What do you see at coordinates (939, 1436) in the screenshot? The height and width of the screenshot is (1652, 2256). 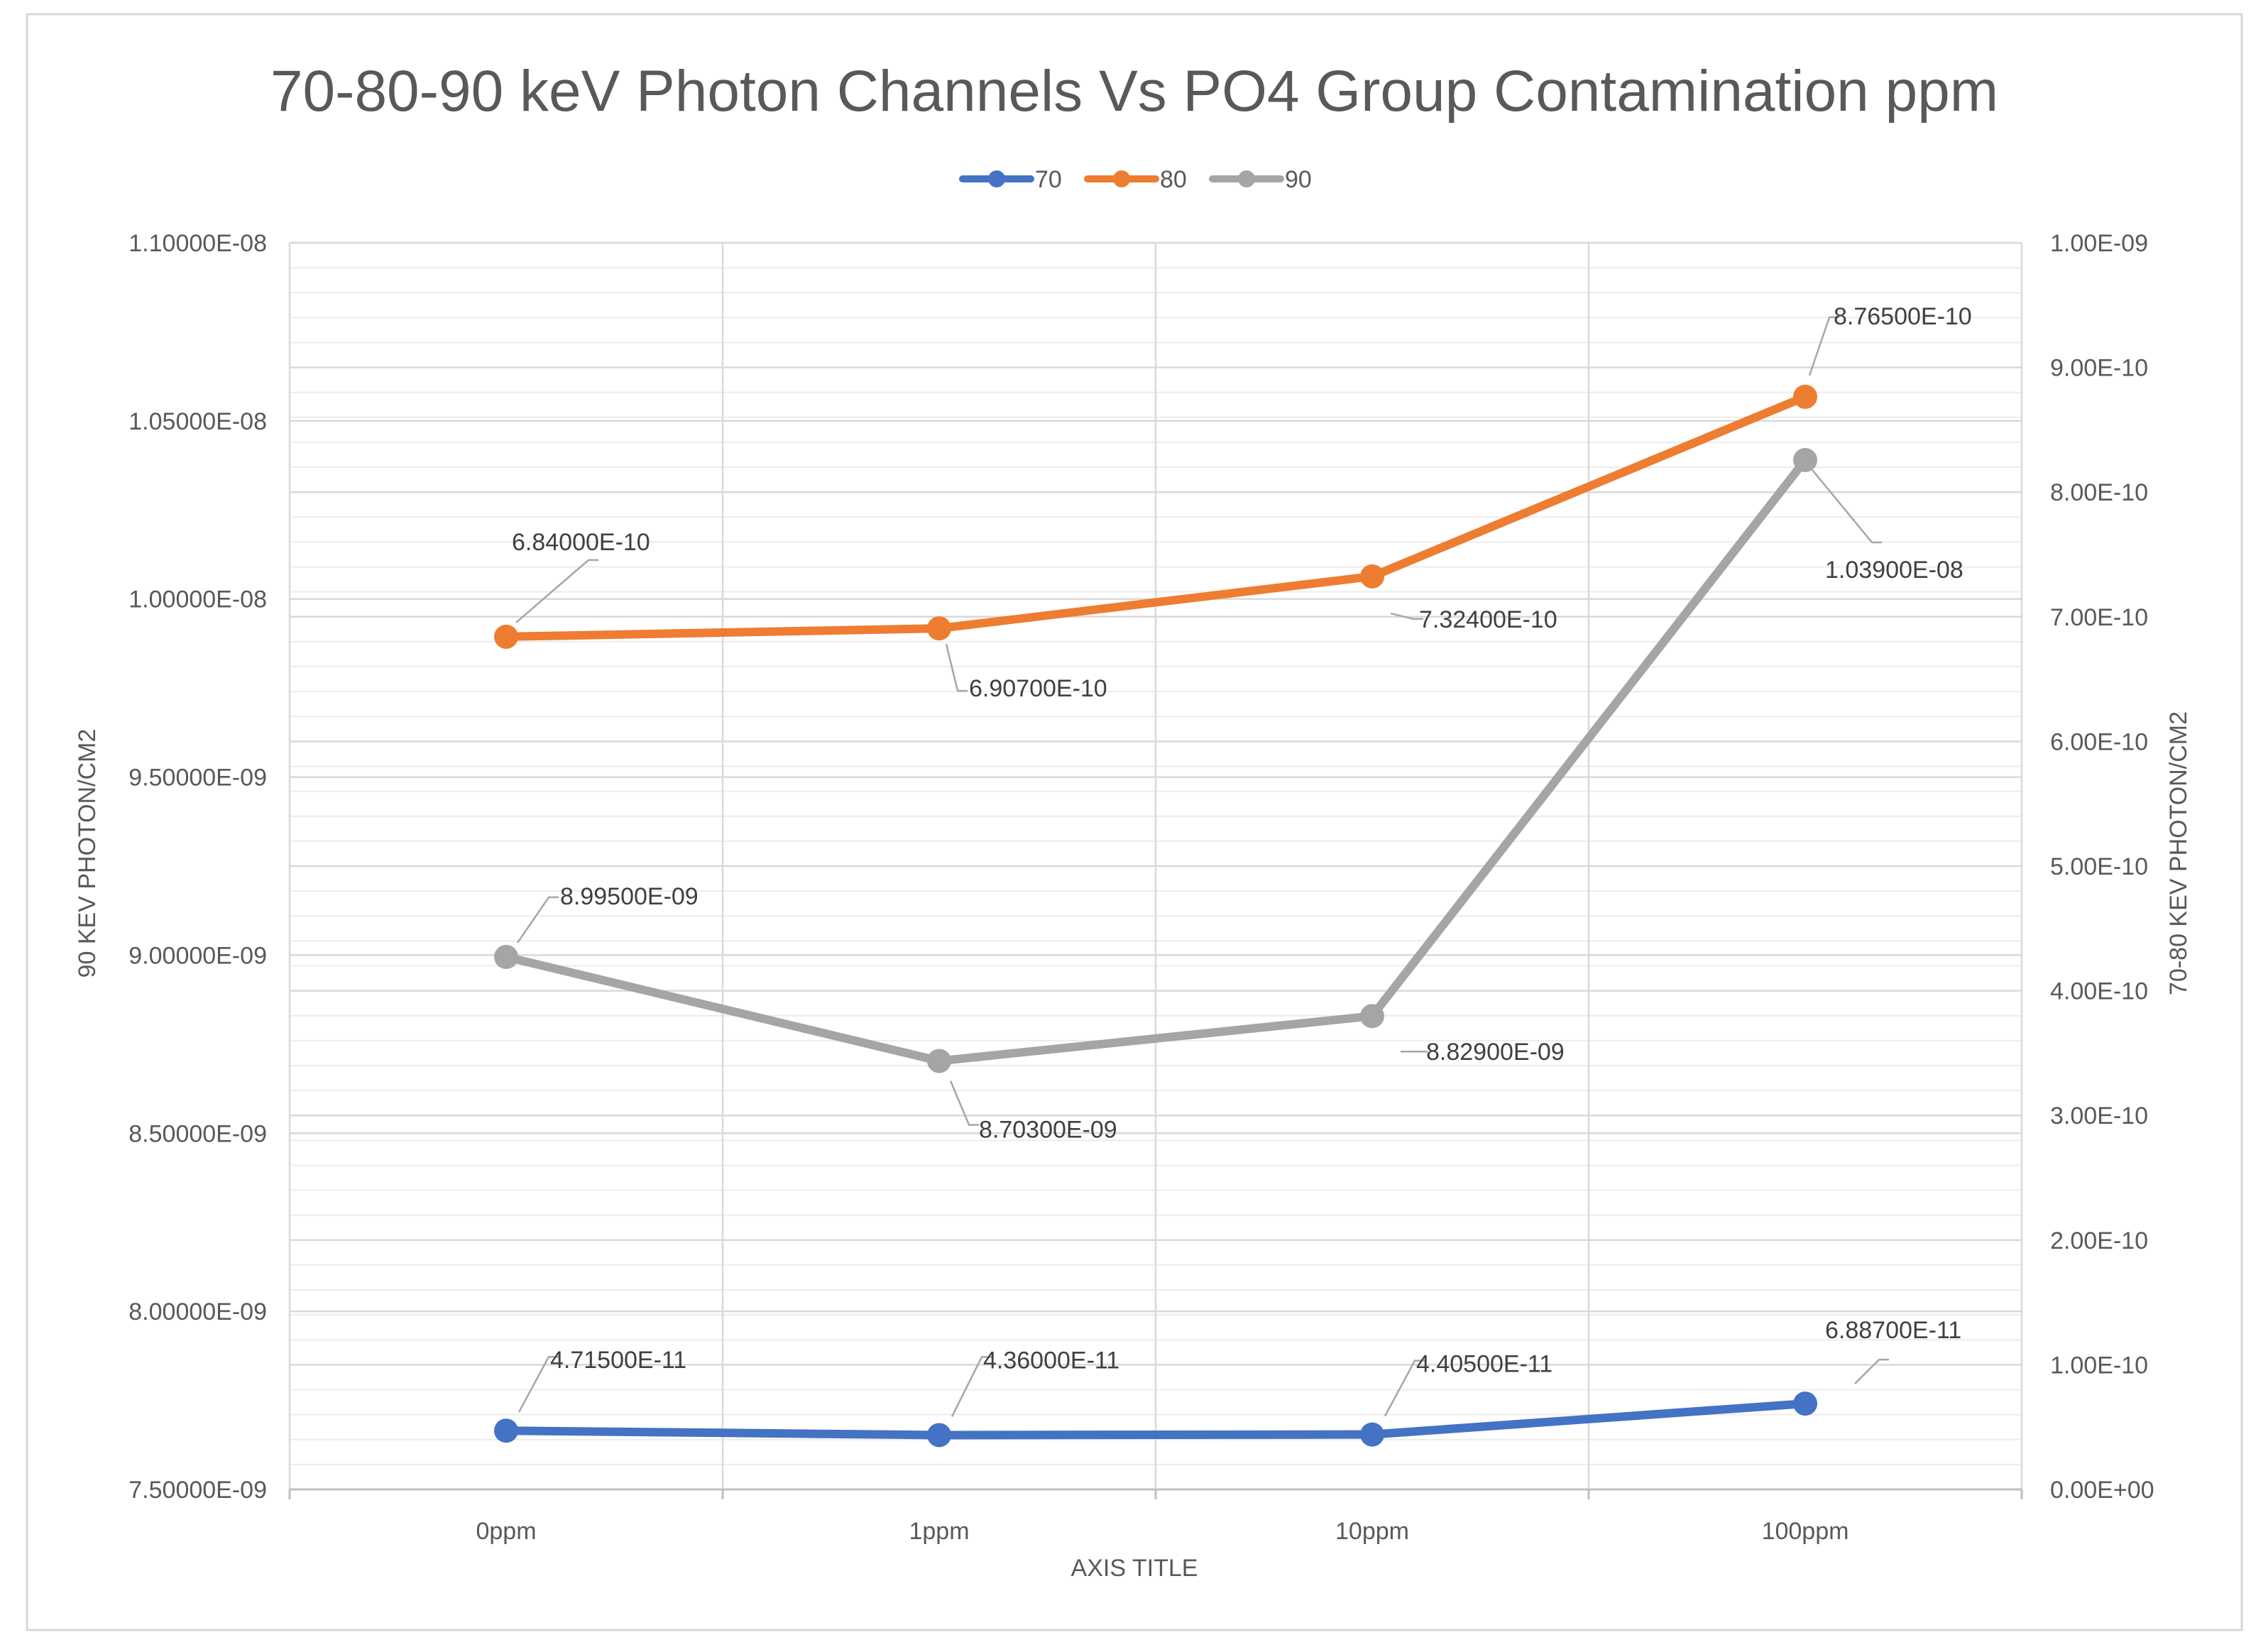 I see `data-point-70-1ppm` at bounding box center [939, 1436].